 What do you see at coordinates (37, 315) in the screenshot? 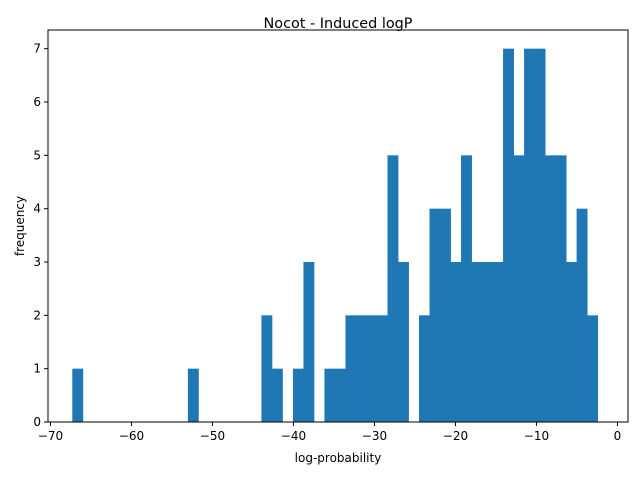
I see `y-tick-label: 2` at bounding box center [37, 315].